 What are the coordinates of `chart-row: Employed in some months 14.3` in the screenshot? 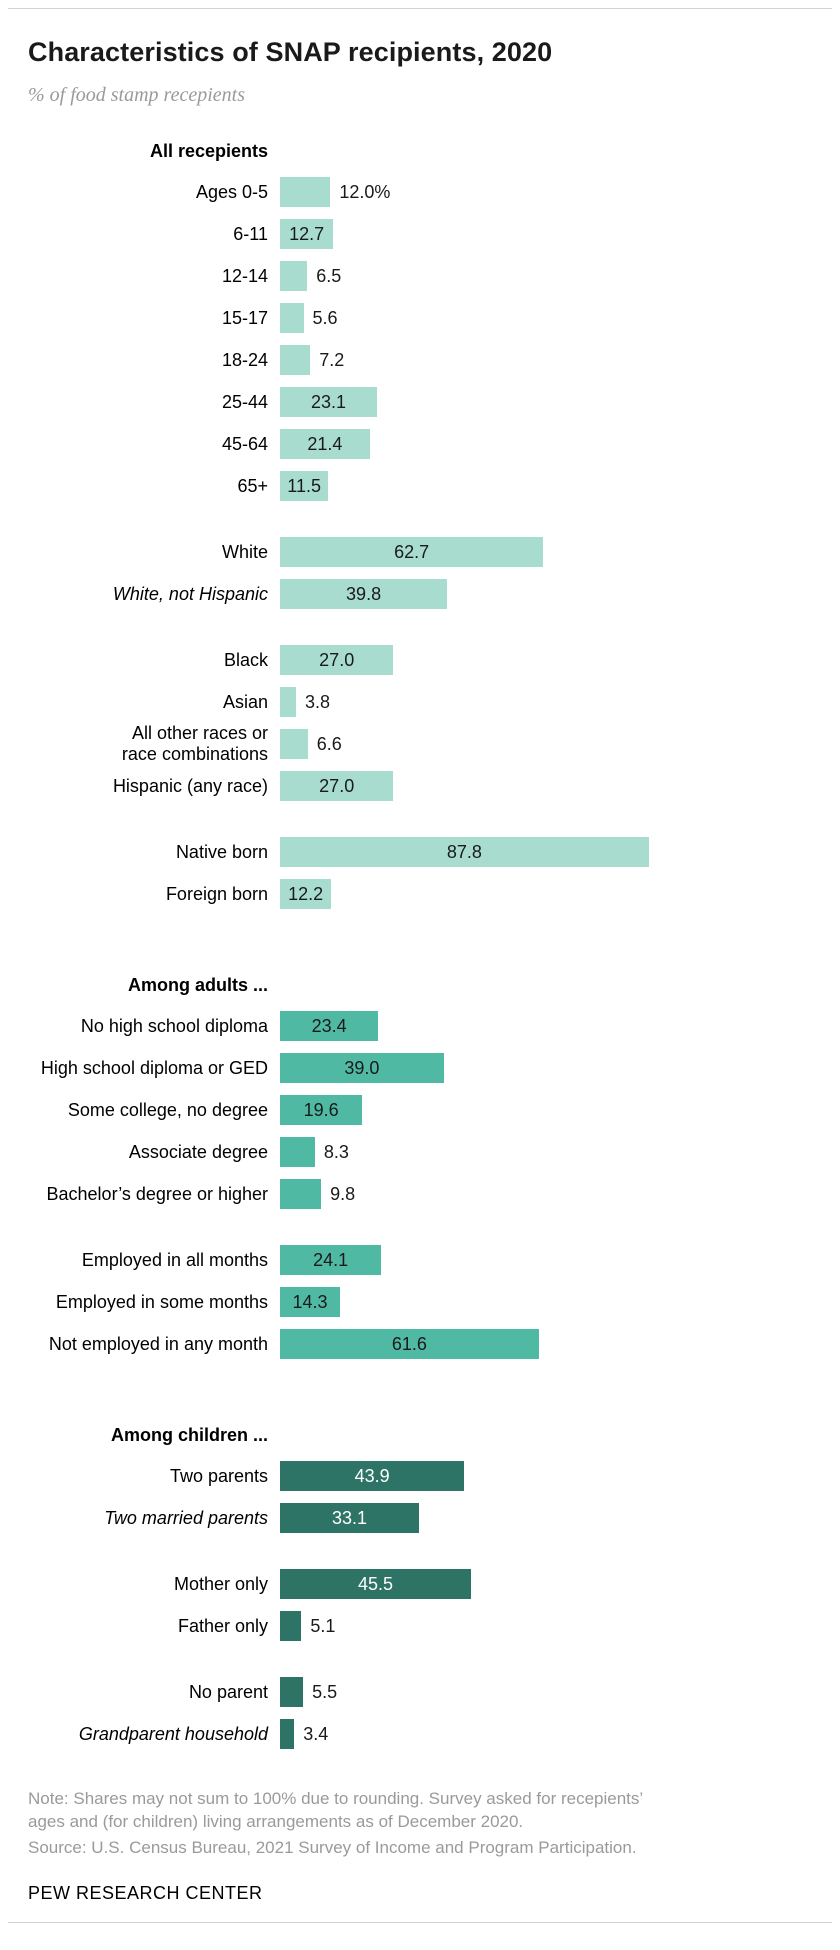 It's located at (419, 1302).